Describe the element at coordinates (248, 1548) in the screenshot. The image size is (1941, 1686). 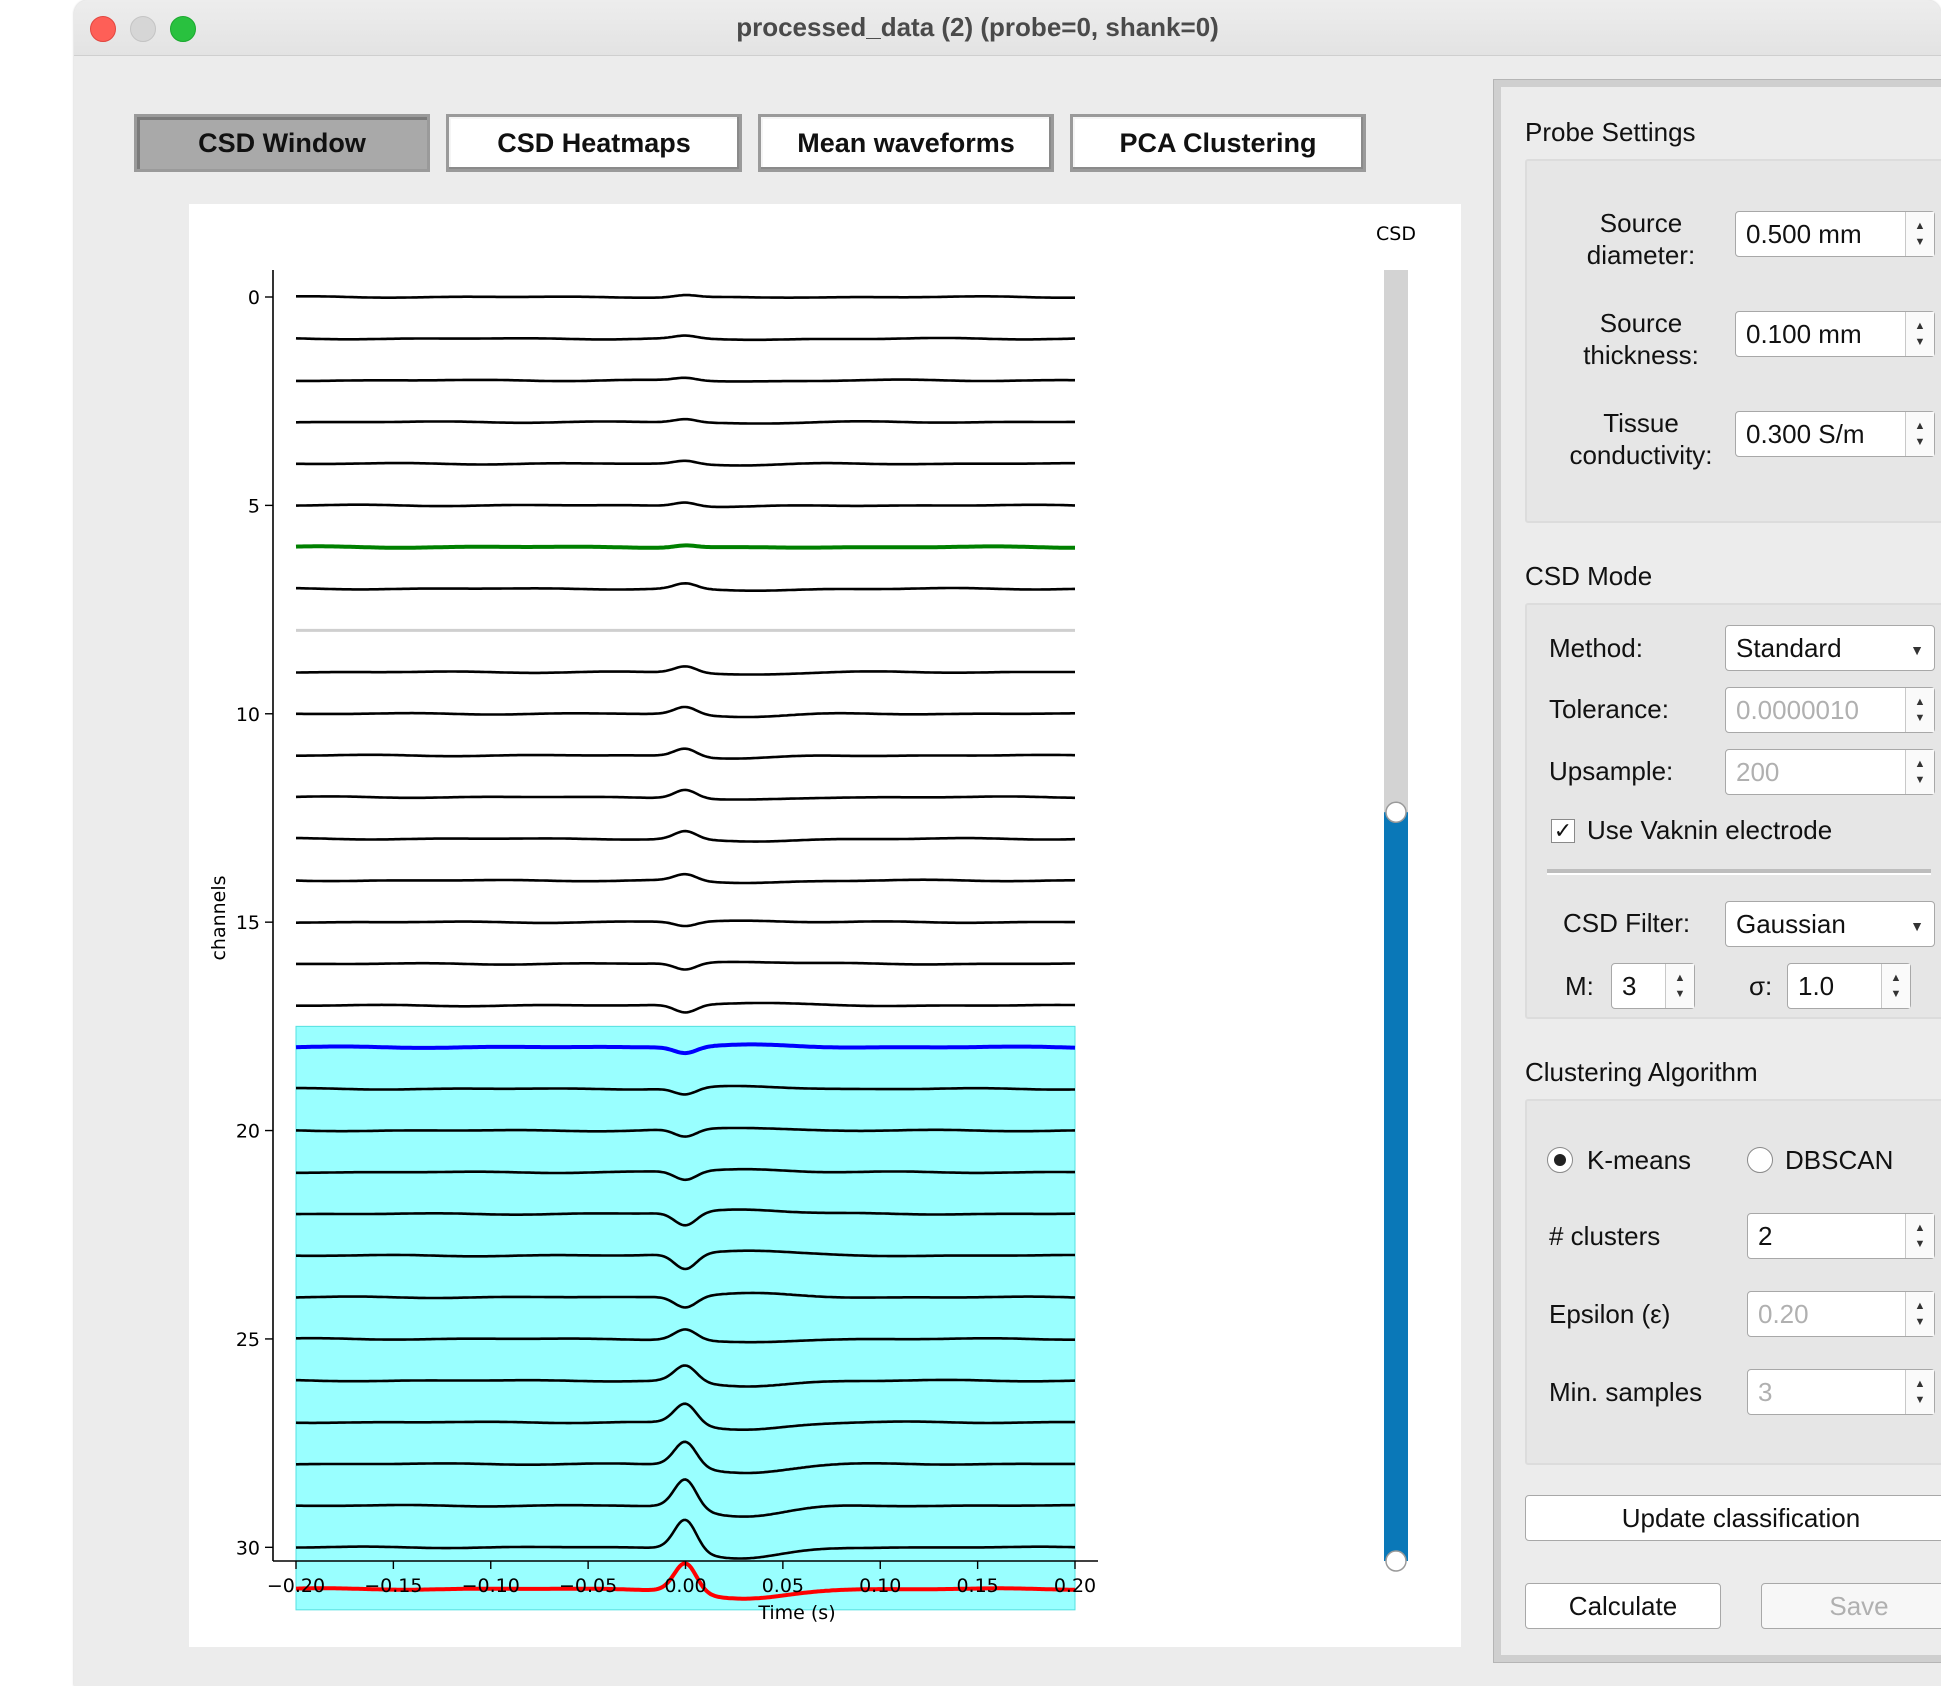
I see `y-tick-label: 30` at that location.